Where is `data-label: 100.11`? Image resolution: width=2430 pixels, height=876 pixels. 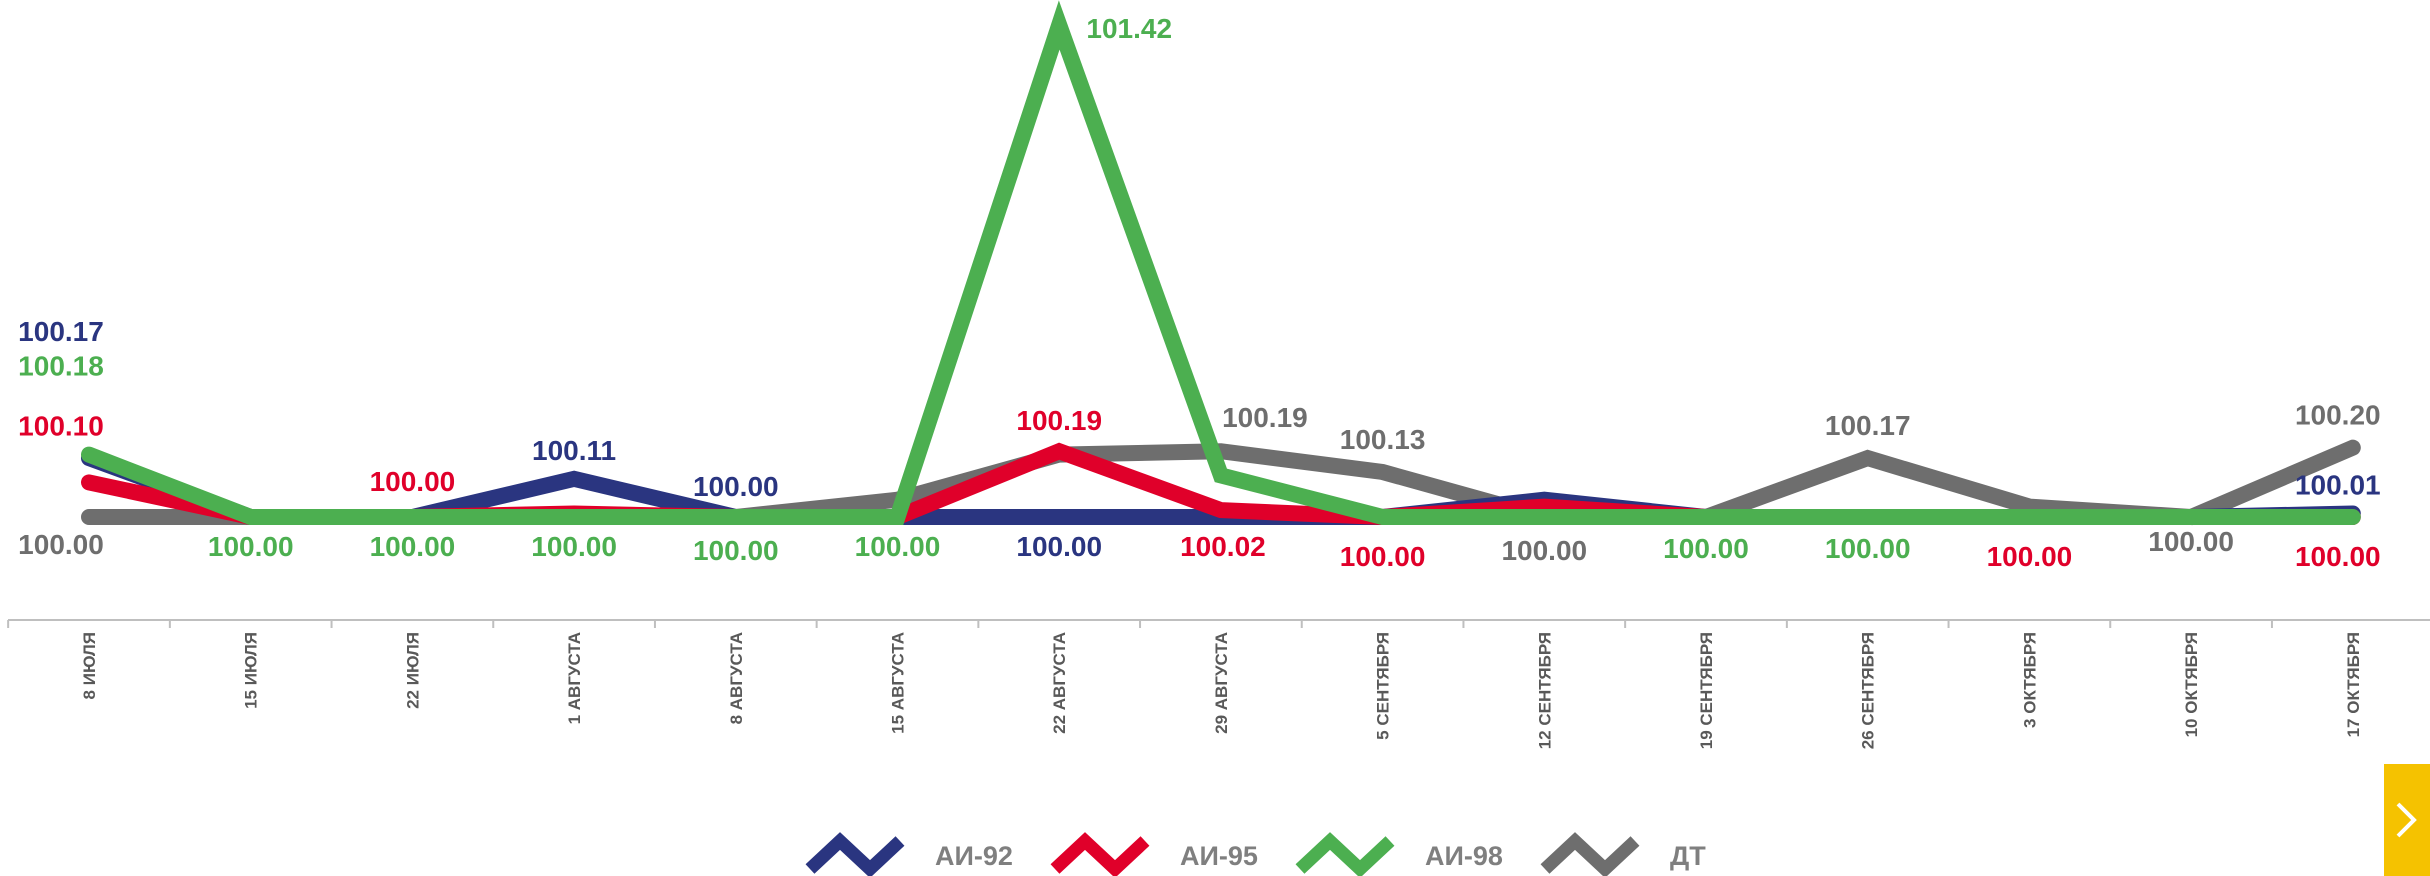 data-label: 100.11 is located at coordinates (574, 450).